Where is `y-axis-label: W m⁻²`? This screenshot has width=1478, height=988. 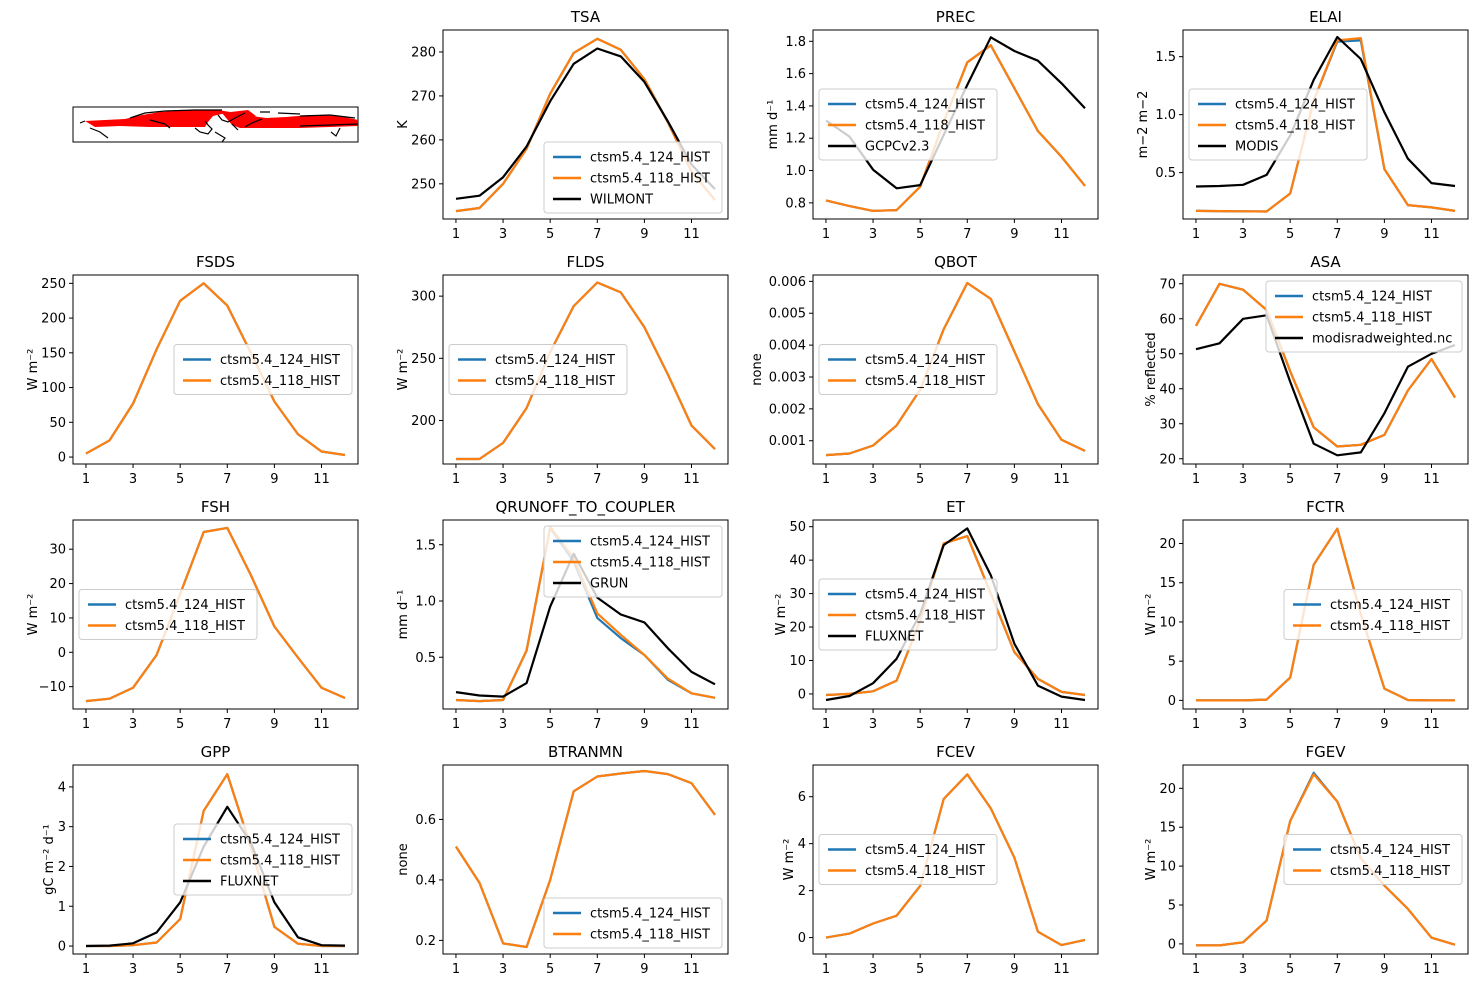
y-axis-label: W m⁻² is located at coordinates (1151, 860).